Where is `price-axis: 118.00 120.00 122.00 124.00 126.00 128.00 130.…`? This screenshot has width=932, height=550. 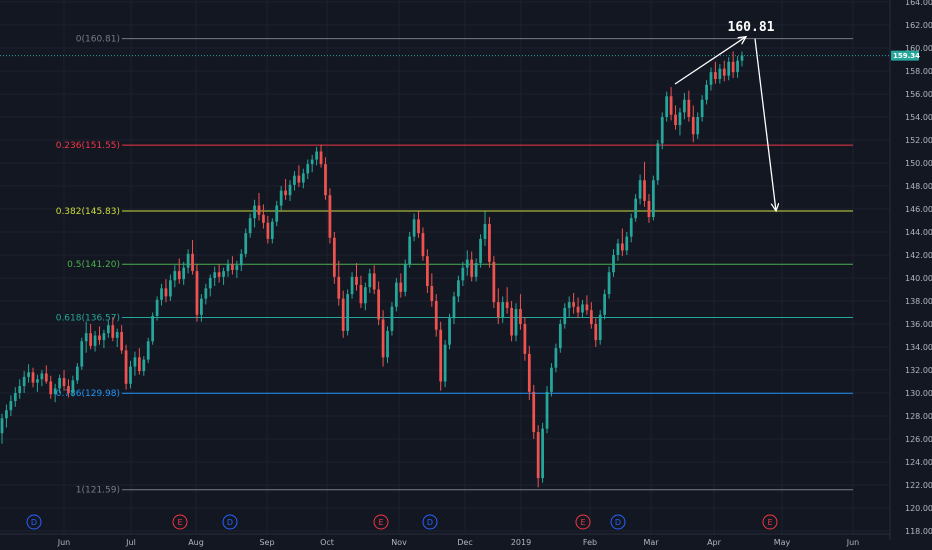 price-axis: 118.00 120.00 122.00 124.00 126.00 128.00 130.… is located at coordinates (910, 270).